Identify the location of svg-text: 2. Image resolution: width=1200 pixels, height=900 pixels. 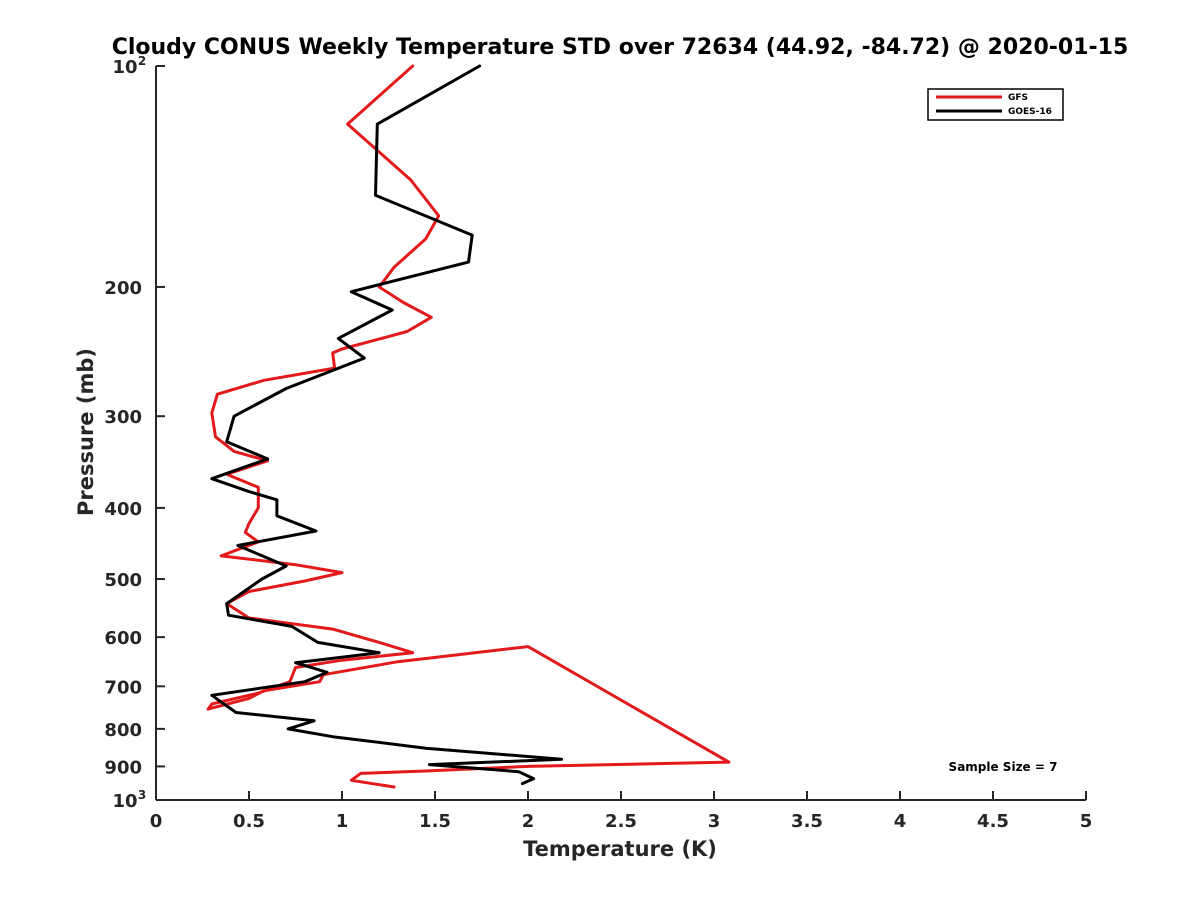
(142, 61).